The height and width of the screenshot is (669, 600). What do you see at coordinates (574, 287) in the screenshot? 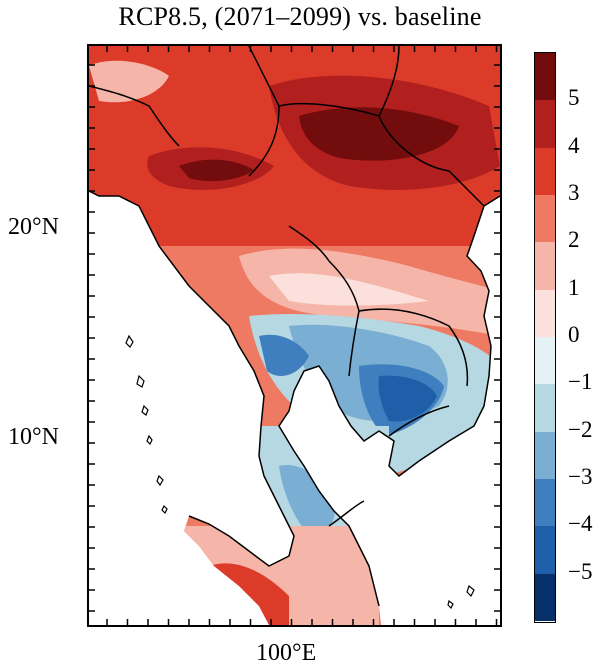
I see `colorbar-tick-label: 1` at bounding box center [574, 287].